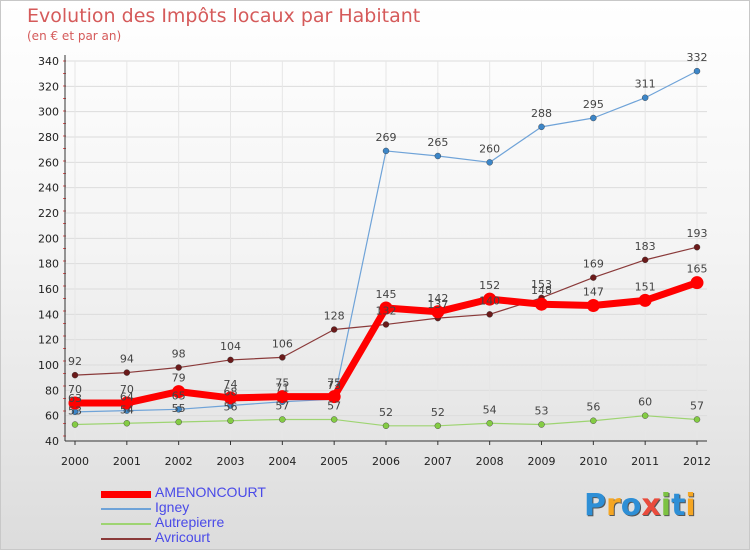  What do you see at coordinates (697, 269) in the screenshot?
I see `data-label-amenoncourt: 165` at bounding box center [697, 269].